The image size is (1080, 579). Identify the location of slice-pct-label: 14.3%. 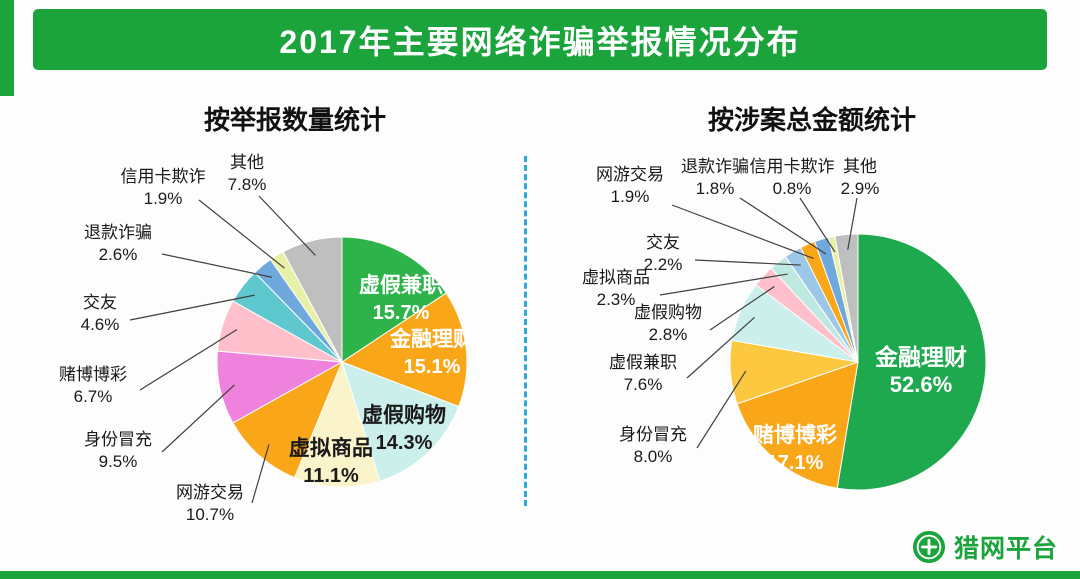
(404, 443).